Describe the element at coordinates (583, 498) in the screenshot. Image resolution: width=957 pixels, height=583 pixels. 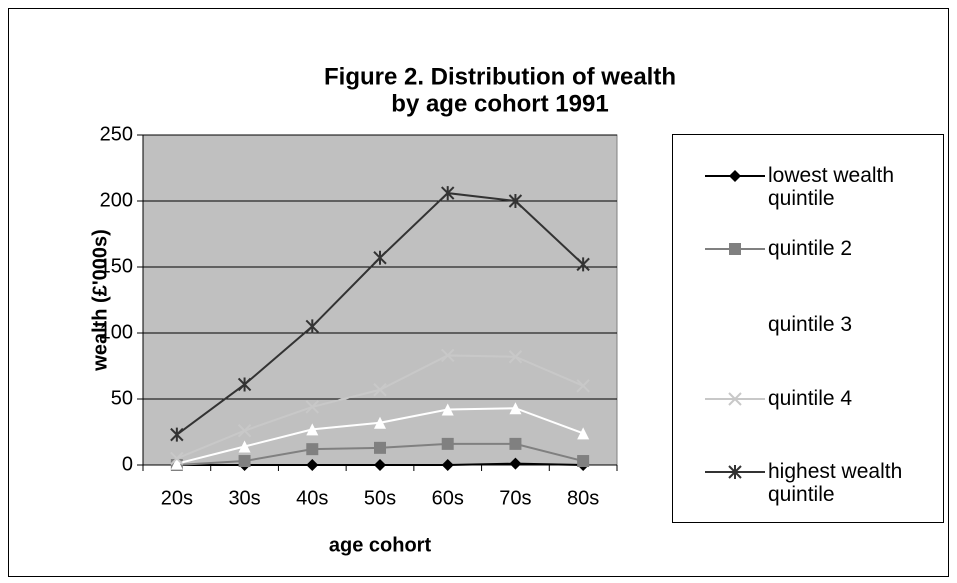
I see `x-tick-label: 80s` at that location.